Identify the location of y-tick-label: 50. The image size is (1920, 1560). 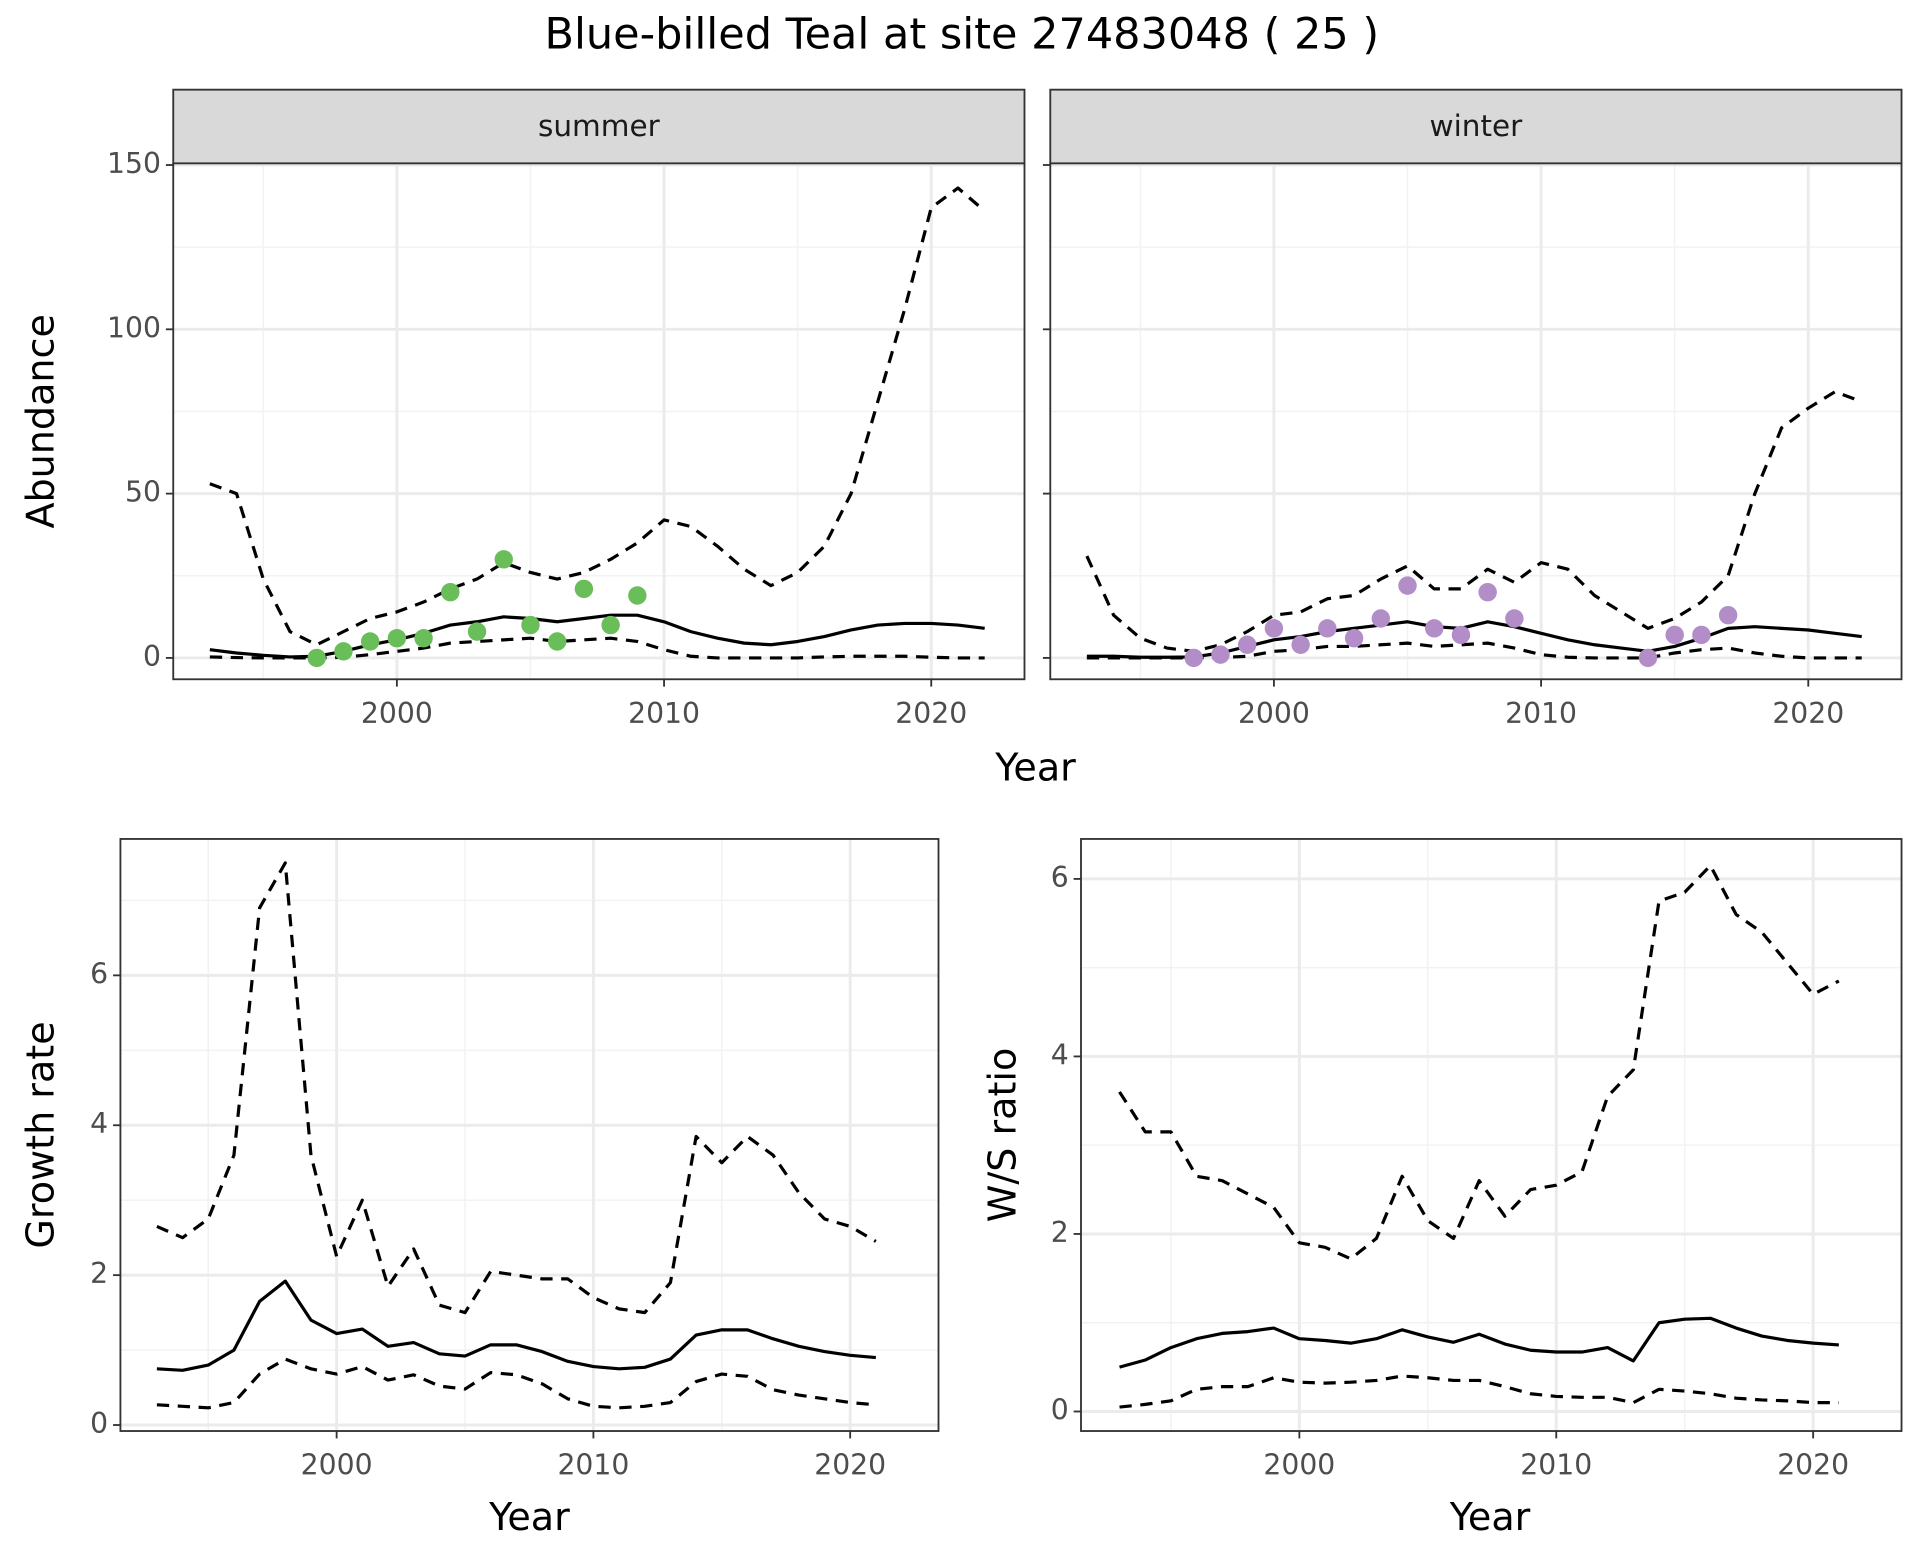
(143, 492).